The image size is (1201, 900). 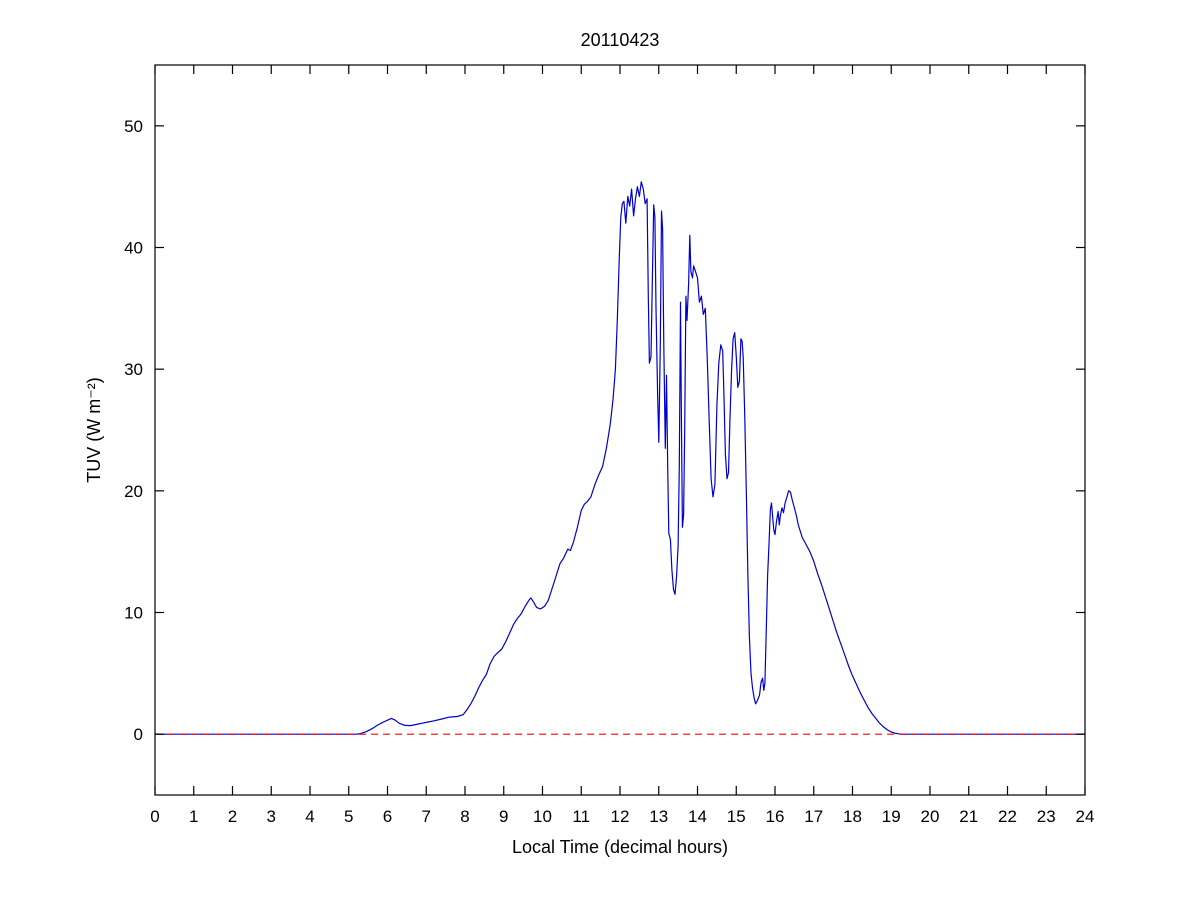 I want to click on x-tick-label: 19, so click(x=891, y=816).